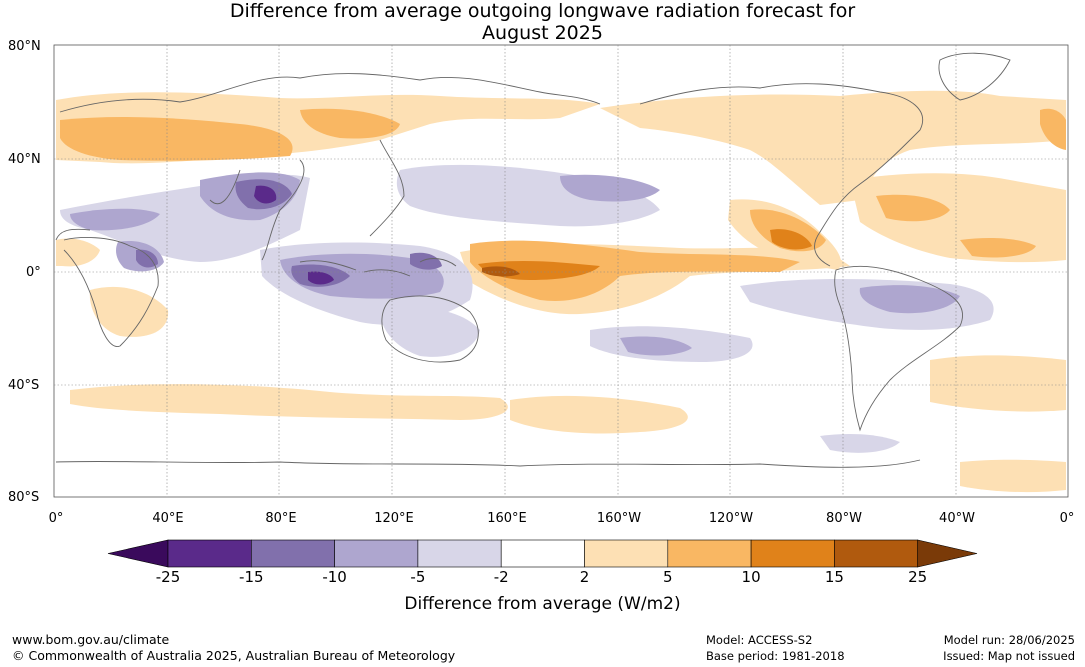 The height and width of the screenshot is (667, 1085). Describe the element at coordinates (998, 248) in the screenshot. I see `pos-mid-eqatlantic` at that location.